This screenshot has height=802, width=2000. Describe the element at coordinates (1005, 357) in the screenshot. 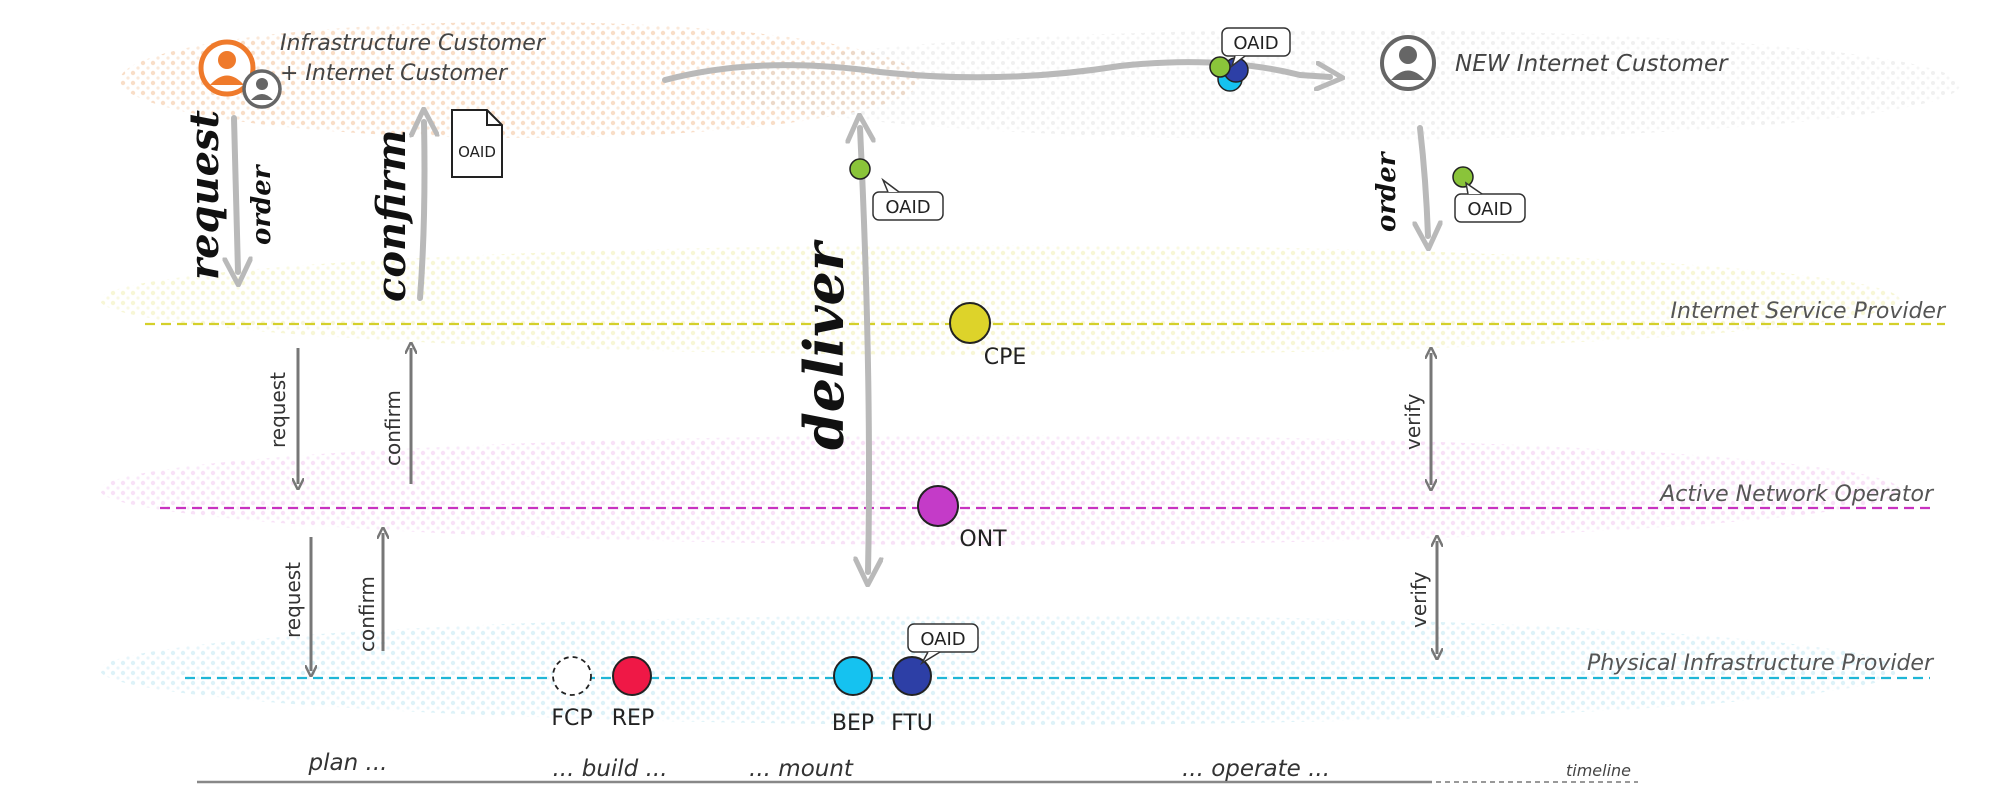

I see `cpe-label: CPE` at that location.